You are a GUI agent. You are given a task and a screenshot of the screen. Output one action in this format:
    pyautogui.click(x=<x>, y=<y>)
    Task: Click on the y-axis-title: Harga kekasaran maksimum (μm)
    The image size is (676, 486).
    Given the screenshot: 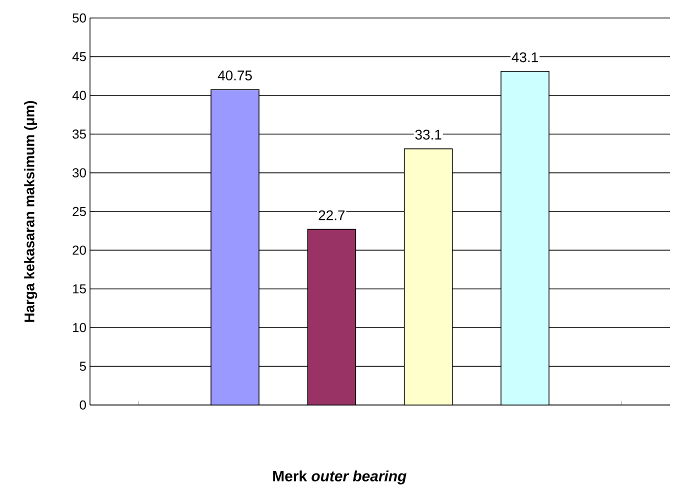 What is the action you would take?
    pyautogui.click(x=31, y=211)
    